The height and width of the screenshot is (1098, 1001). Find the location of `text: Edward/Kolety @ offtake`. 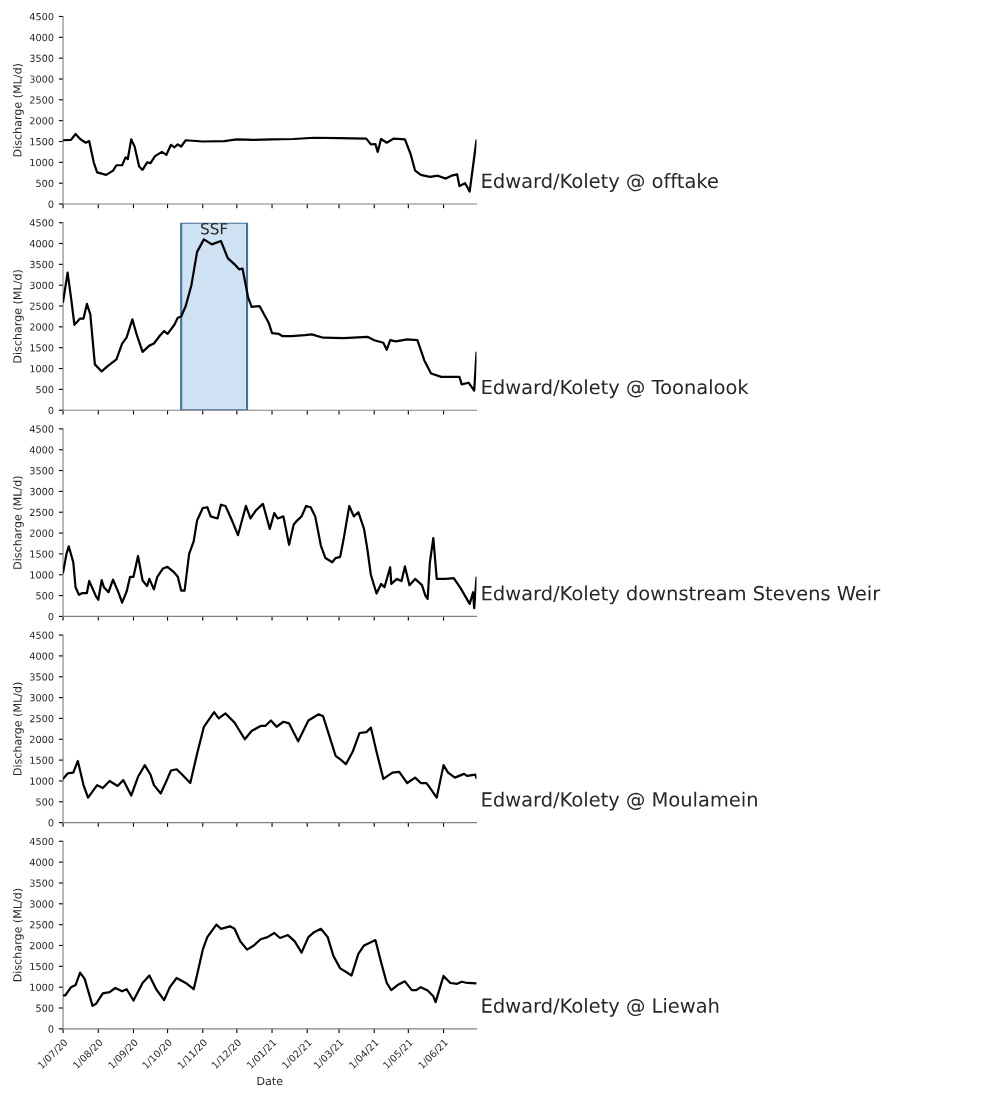

text: Edward/Kolety @ offtake is located at coordinates (600, 182).